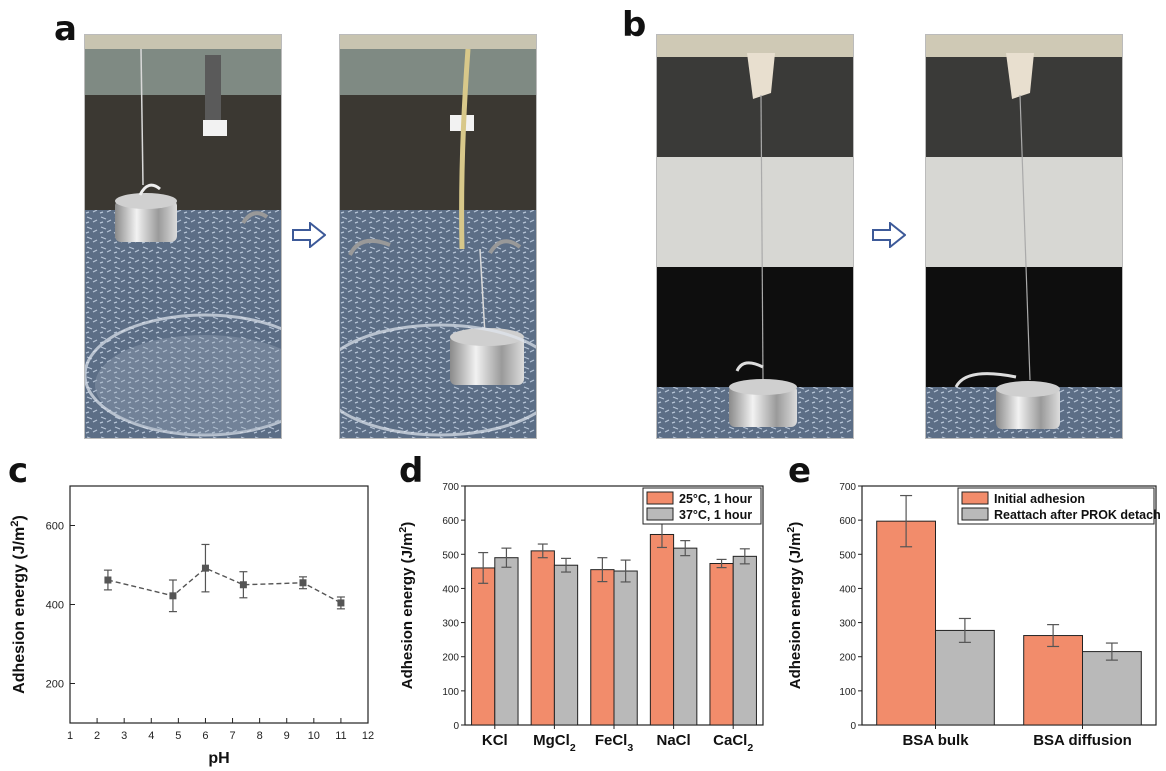  I want to click on panel-label-c: c, so click(18, 471).